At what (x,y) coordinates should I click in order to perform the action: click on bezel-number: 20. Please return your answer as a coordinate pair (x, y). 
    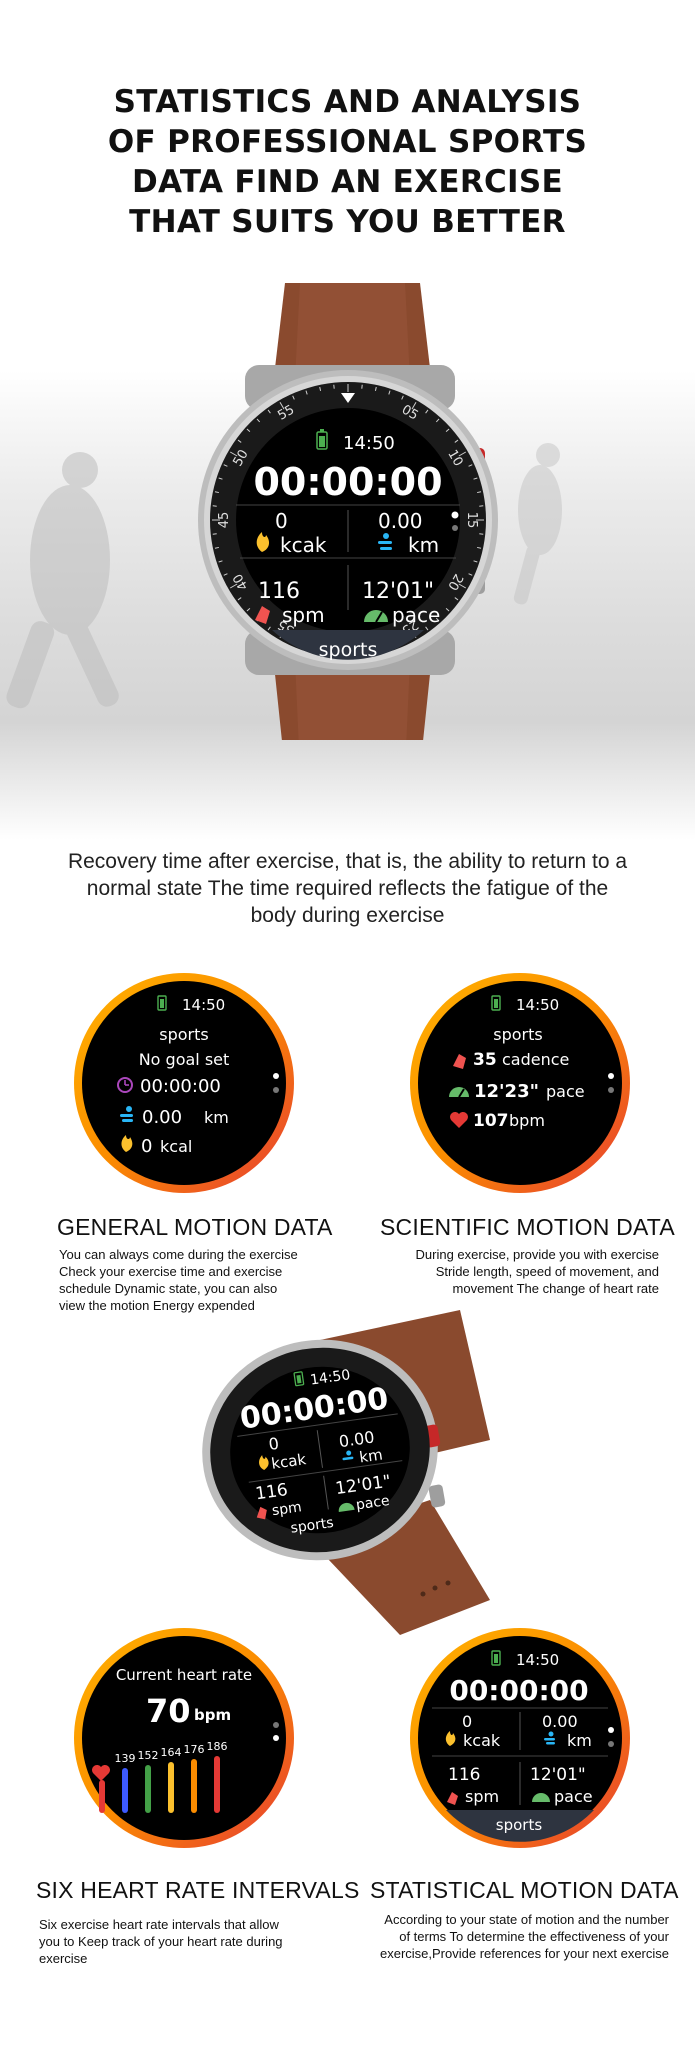
    Looking at the image, I should click on (454, 582).